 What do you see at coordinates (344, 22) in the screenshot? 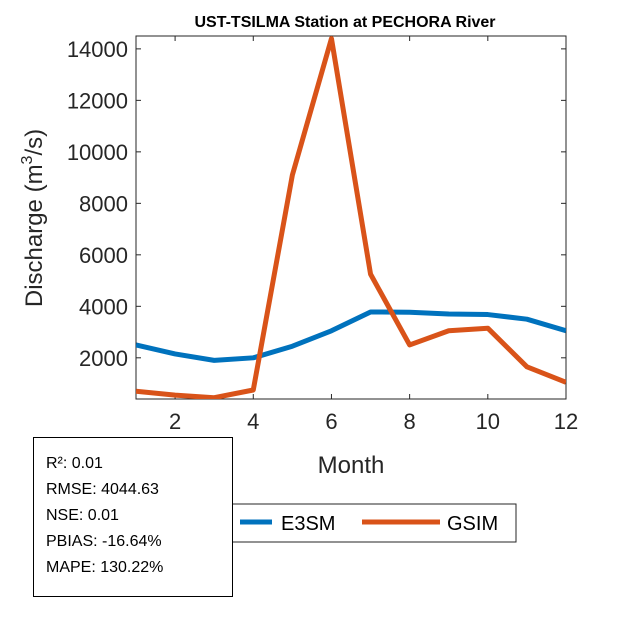
I see `chart-title: UST-TSILMA Station at PECHORA River` at bounding box center [344, 22].